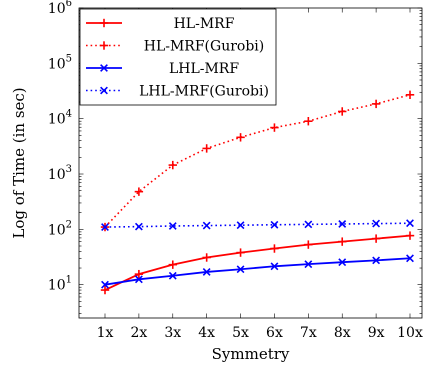 The width and height of the screenshot is (435, 367). What do you see at coordinates (162, 69) in the screenshot?
I see `legend-entry-lhl-mrf: LHL-MRF` at bounding box center [162, 69].